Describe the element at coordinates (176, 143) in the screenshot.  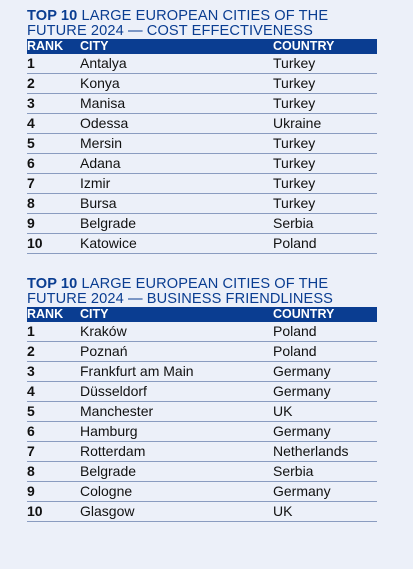
I see `city-cell: Mersin` at that location.